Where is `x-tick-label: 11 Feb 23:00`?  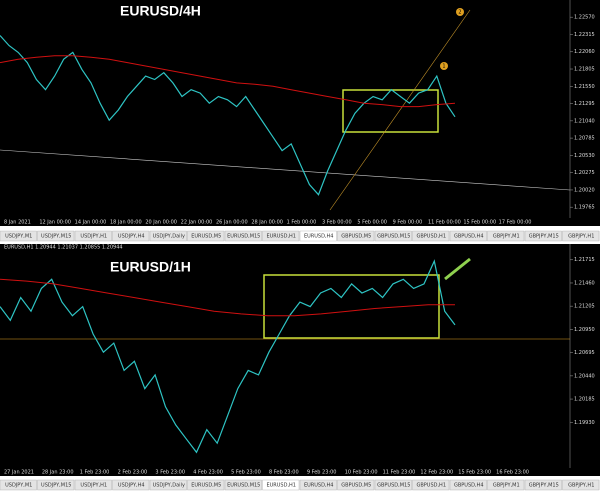
x-tick-label: 11 Feb 23:00 is located at coordinates (399, 473).